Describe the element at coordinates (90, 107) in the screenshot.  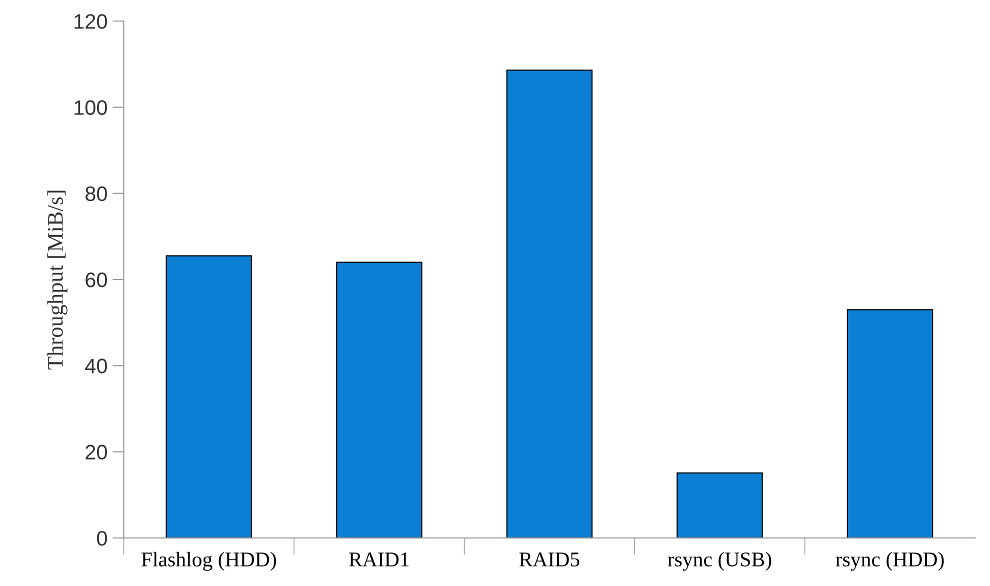
I see `y-tick-label: 100` at that location.